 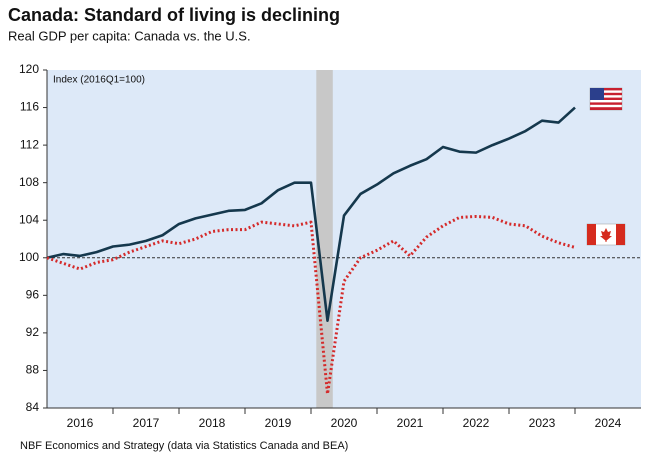 I want to click on y-tick-label: 108, so click(x=29, y=182).